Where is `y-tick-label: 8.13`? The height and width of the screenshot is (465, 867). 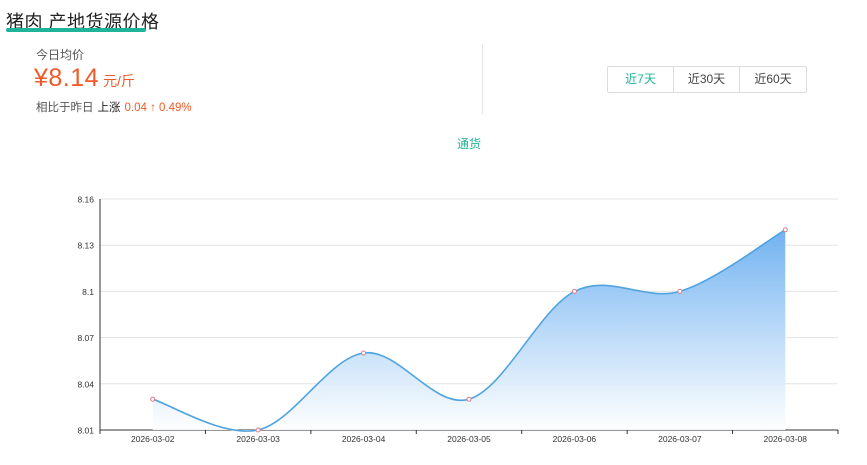 y-tick-label: 8.13 is located at coordinates (85, 246).